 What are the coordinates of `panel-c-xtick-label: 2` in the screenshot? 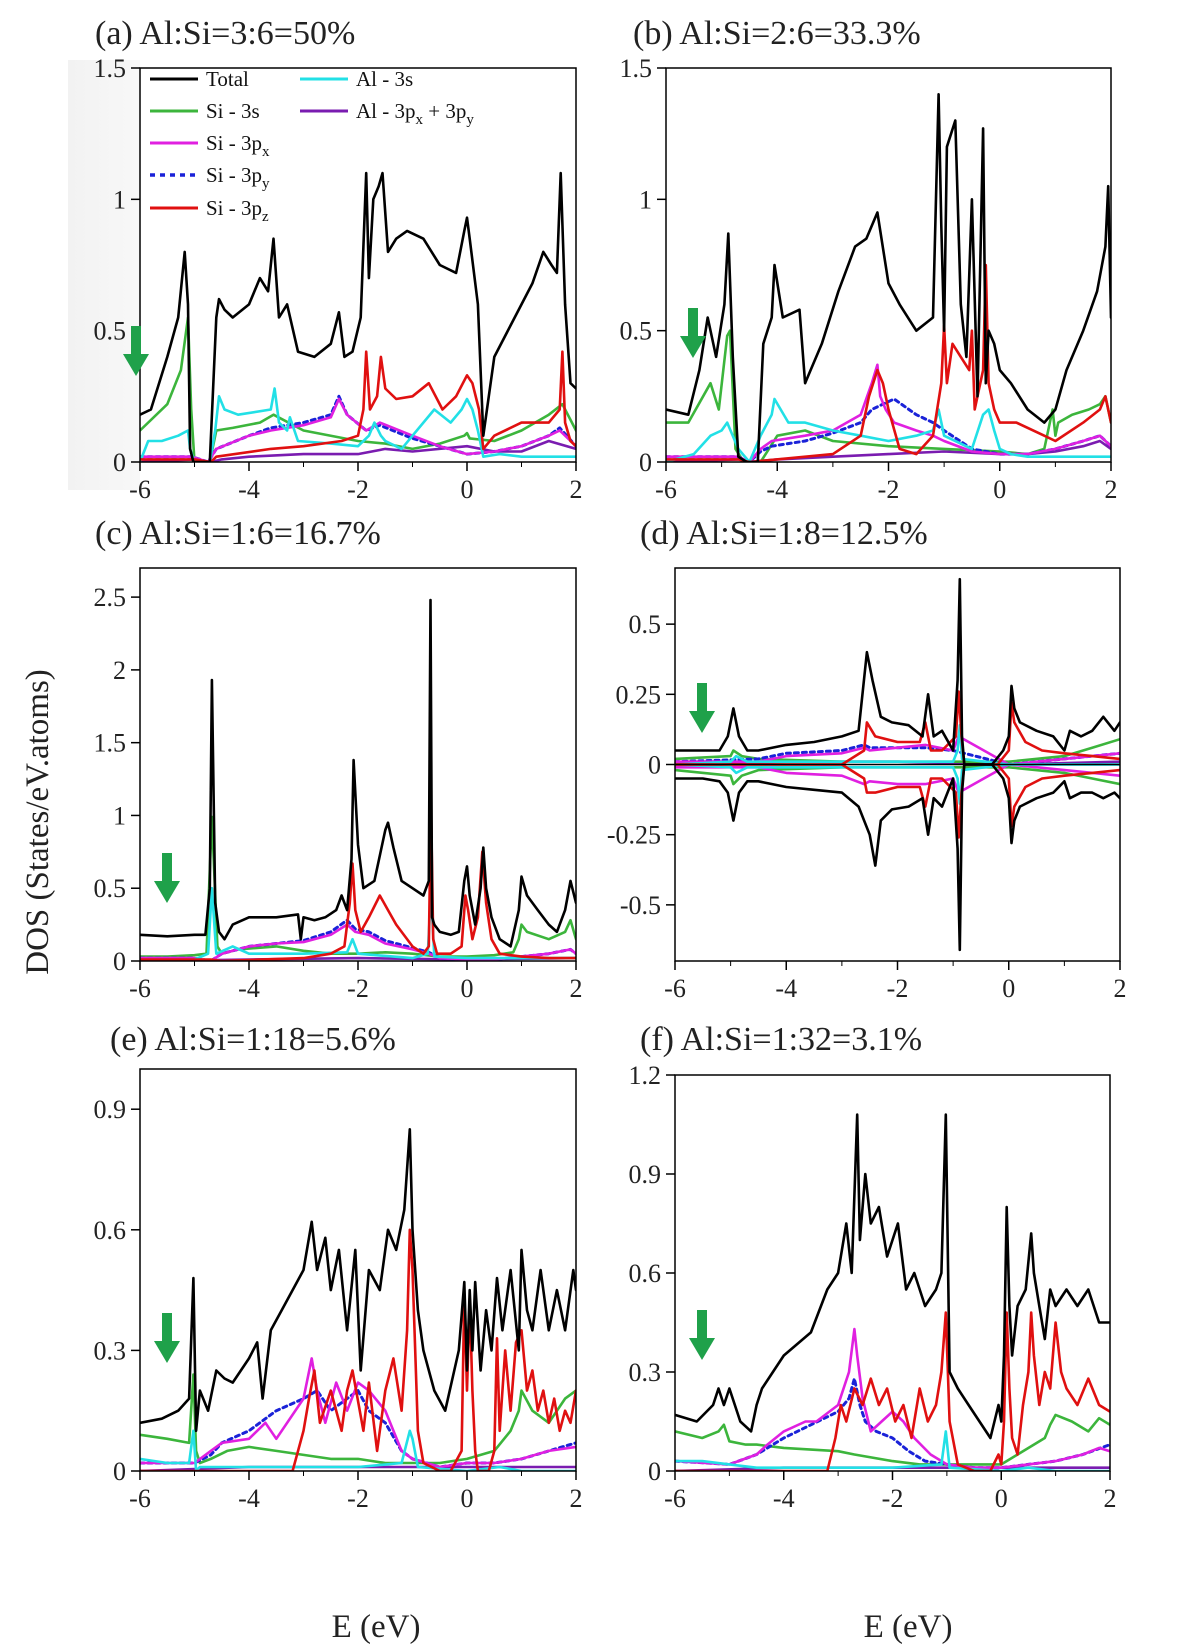 It's located at (576, 988).